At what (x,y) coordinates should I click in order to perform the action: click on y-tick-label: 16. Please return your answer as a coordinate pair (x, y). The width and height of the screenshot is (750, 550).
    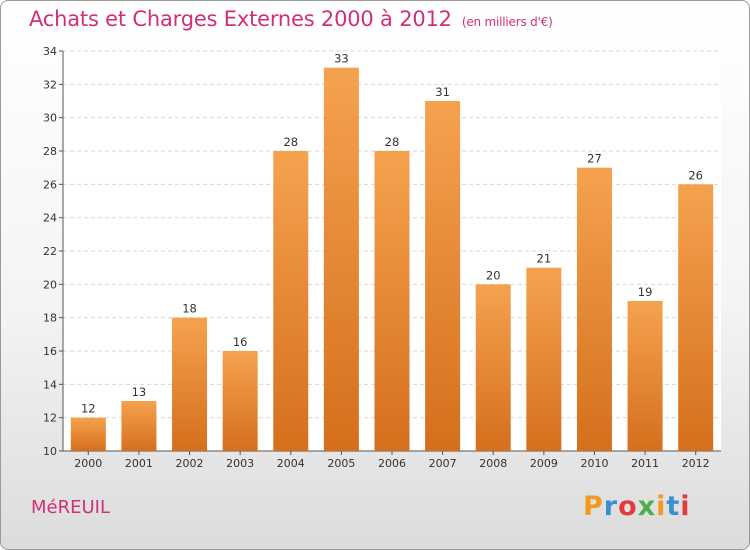
    Looking at the image, I should click on (50, 351).